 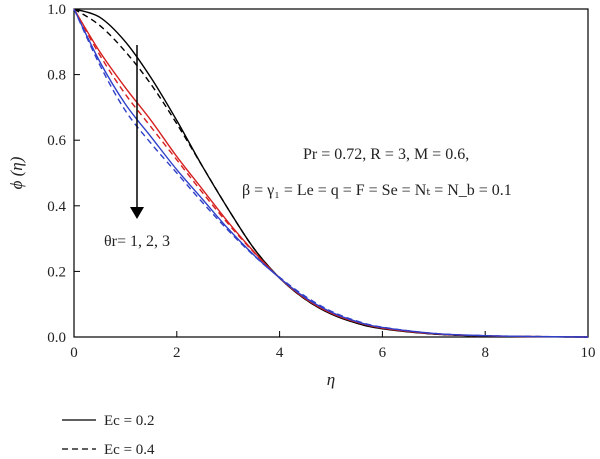 I want to click on legend: Ec = 0.2 Ec = 0.4, so click(x=108, y=435).